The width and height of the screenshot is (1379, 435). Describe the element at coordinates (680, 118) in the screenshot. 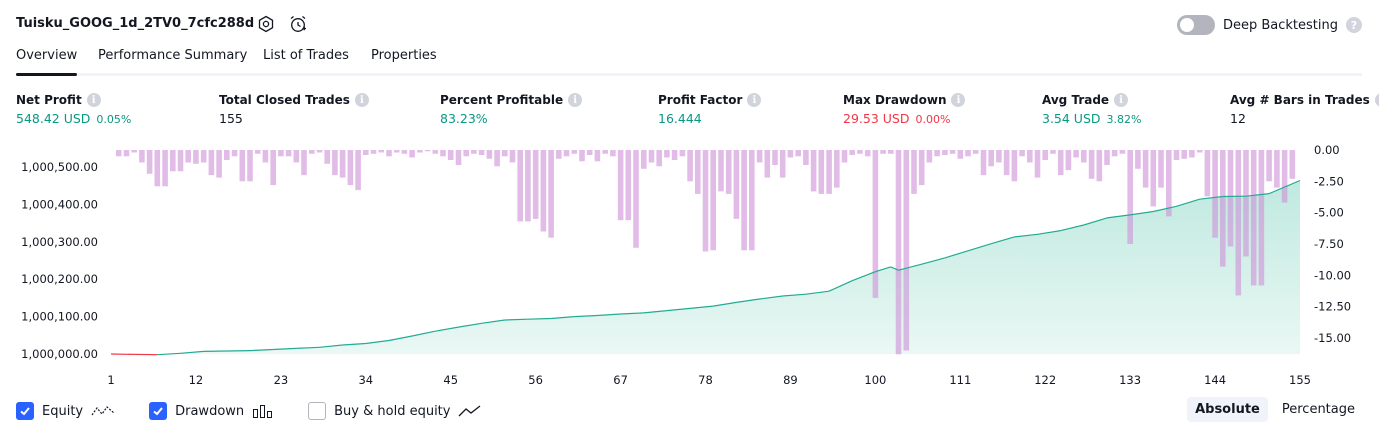

I see `metric-value: 16.444` at that location.